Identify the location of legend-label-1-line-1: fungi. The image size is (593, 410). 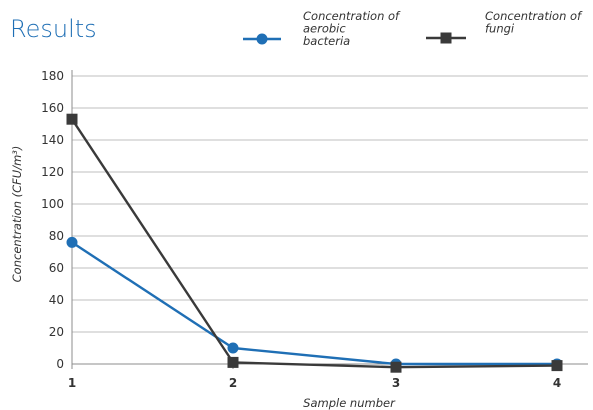
(500, 29).